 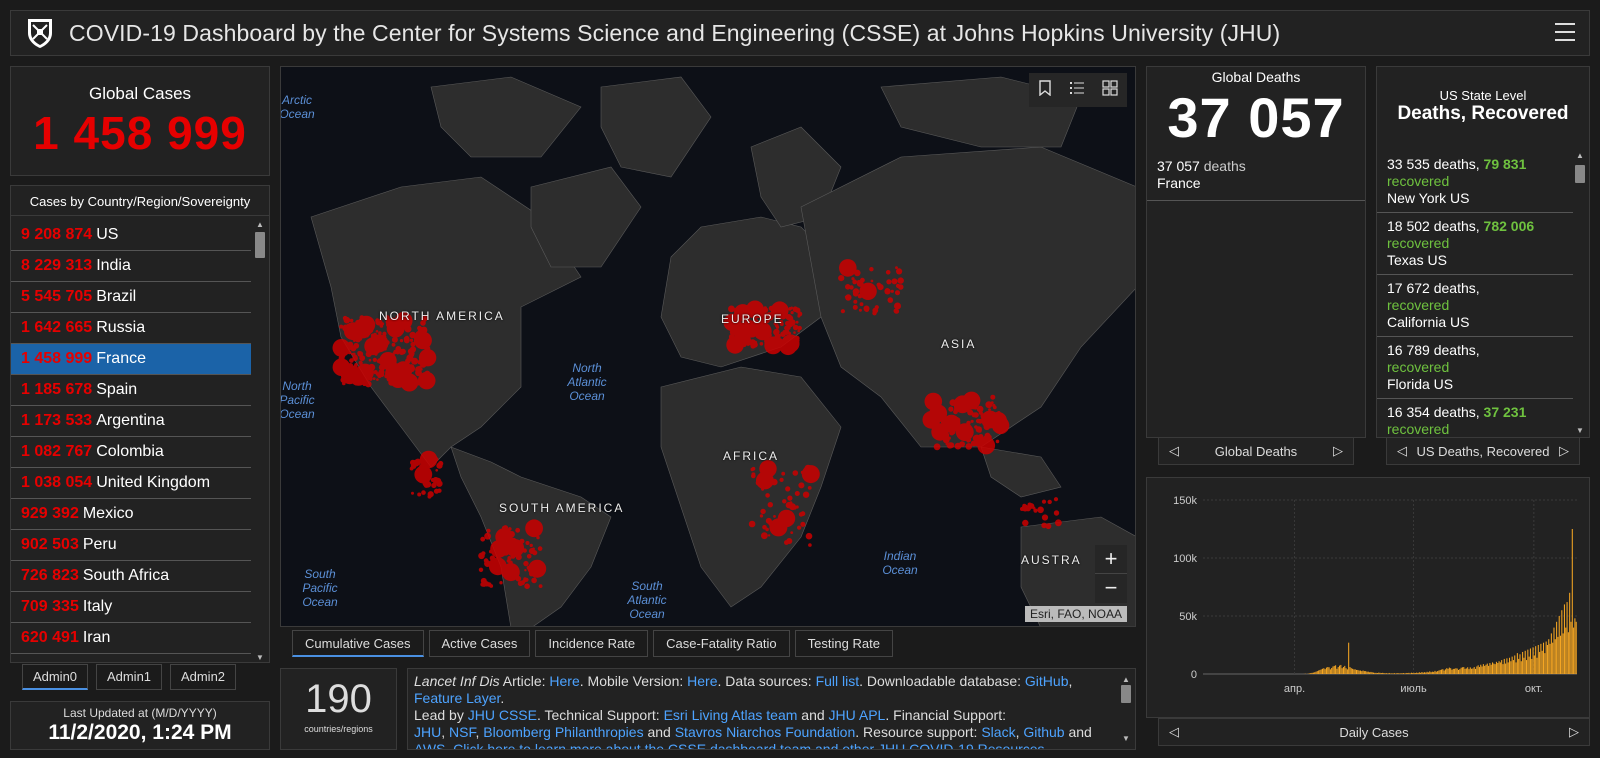 I want to click on github-link: GitHub, so click(x=1046, y=681).